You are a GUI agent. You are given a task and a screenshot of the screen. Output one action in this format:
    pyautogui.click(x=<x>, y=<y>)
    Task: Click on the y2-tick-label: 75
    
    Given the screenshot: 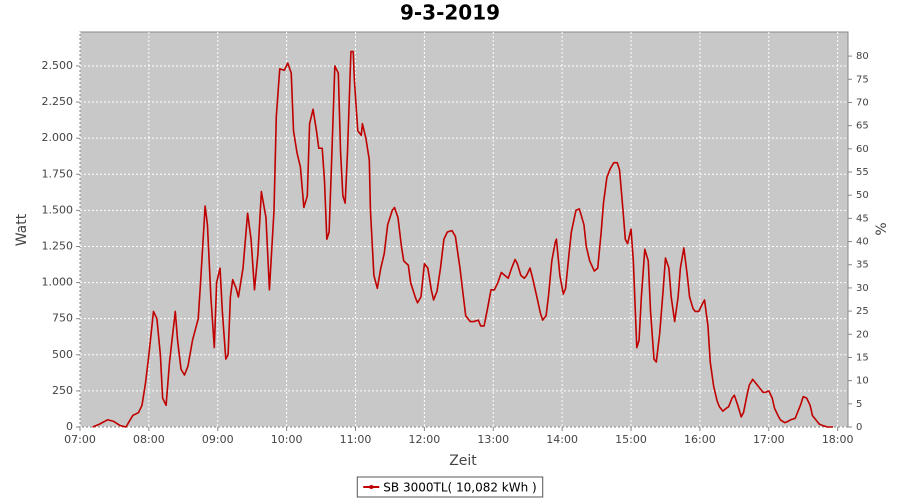 What is the action you would take?
    pyautogui.click(x=862, y=79)
    